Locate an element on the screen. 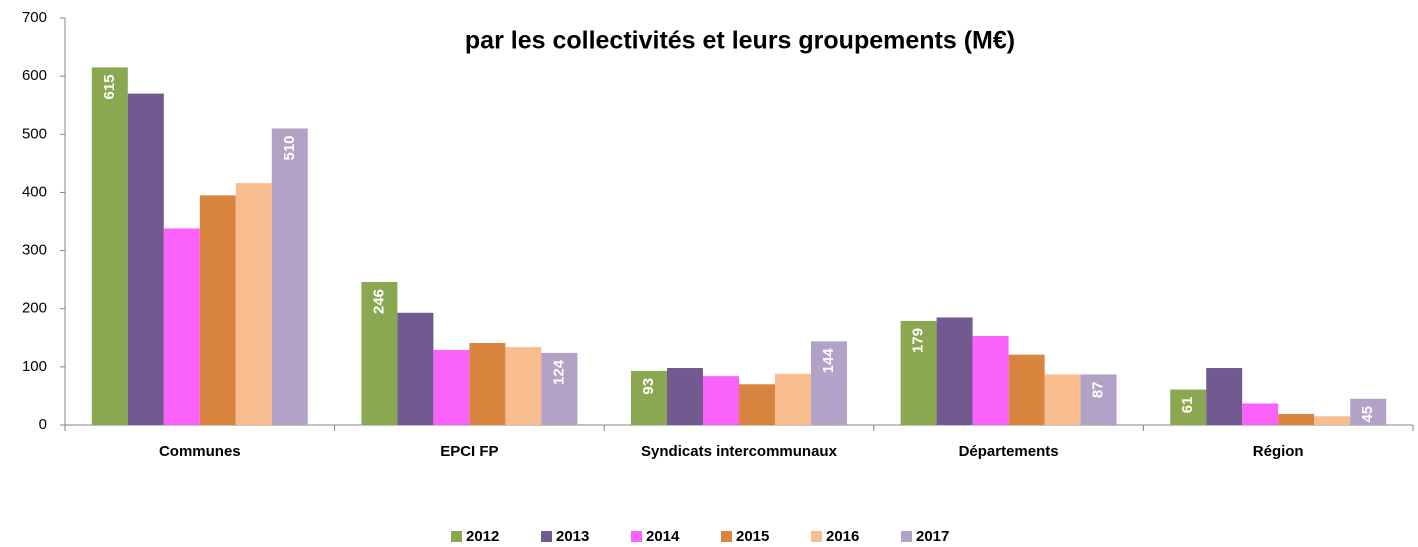  data-label: 144 is located at coordinates (828, 361).